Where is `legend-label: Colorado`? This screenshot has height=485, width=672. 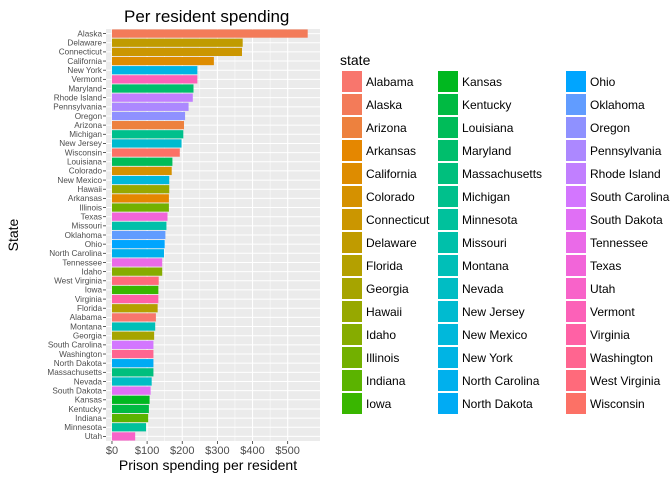 legend-label: Colorado is located at coordinates (390, 197).